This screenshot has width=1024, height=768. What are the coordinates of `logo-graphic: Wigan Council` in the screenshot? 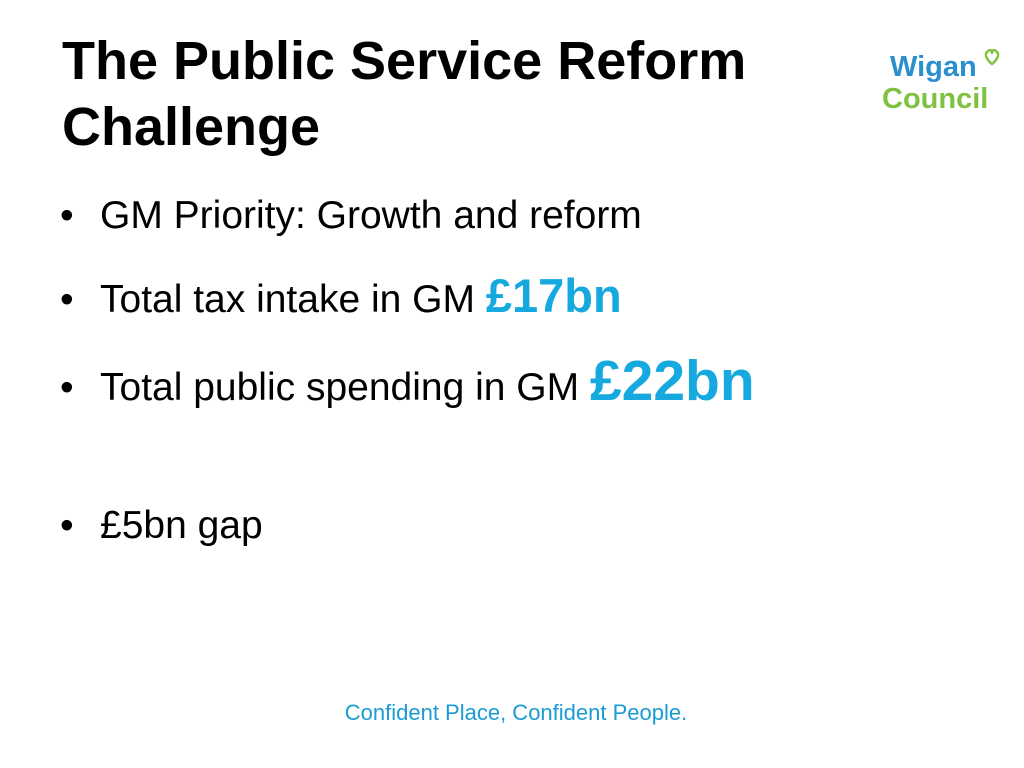 It's located at (941, 81).